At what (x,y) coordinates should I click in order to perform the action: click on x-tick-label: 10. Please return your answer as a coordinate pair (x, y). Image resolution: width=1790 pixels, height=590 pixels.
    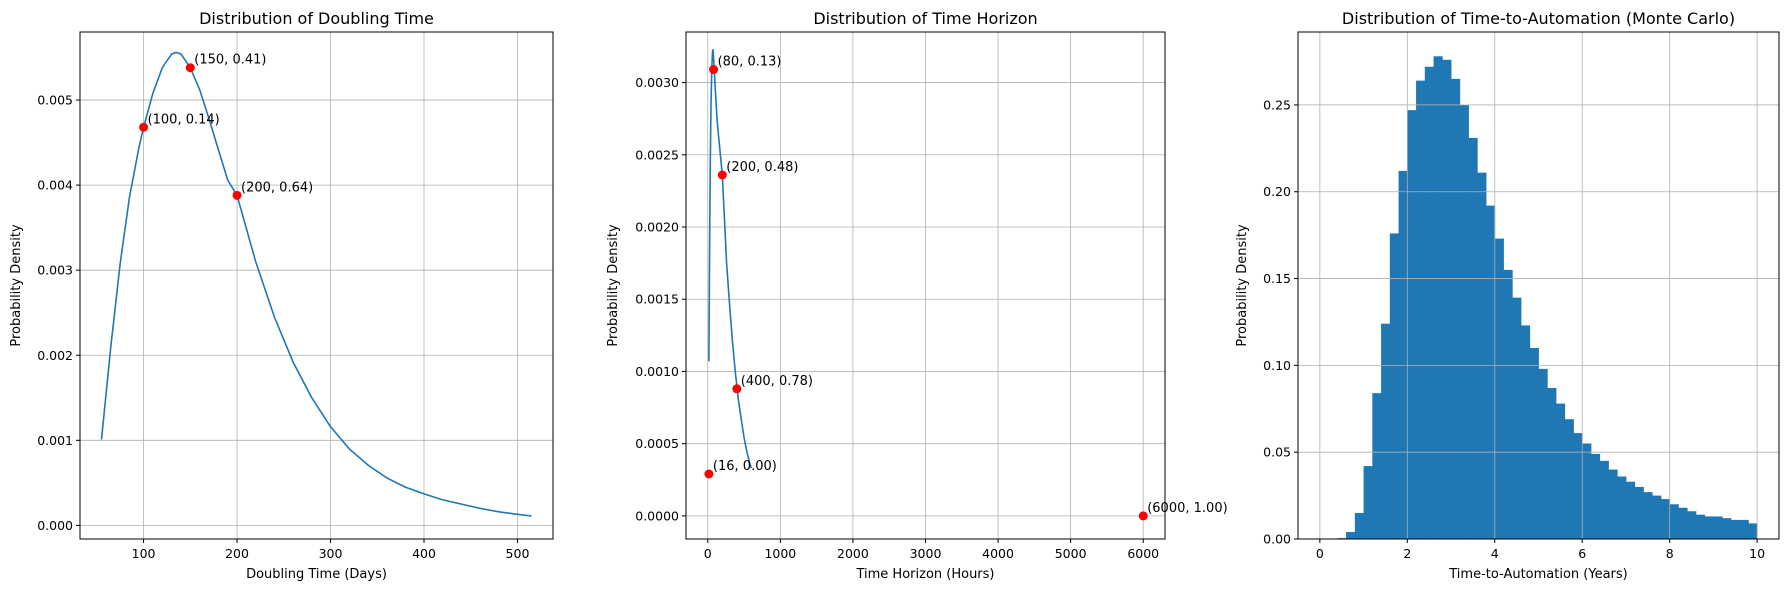
    Looking at the image, I should click on (1757, 553).